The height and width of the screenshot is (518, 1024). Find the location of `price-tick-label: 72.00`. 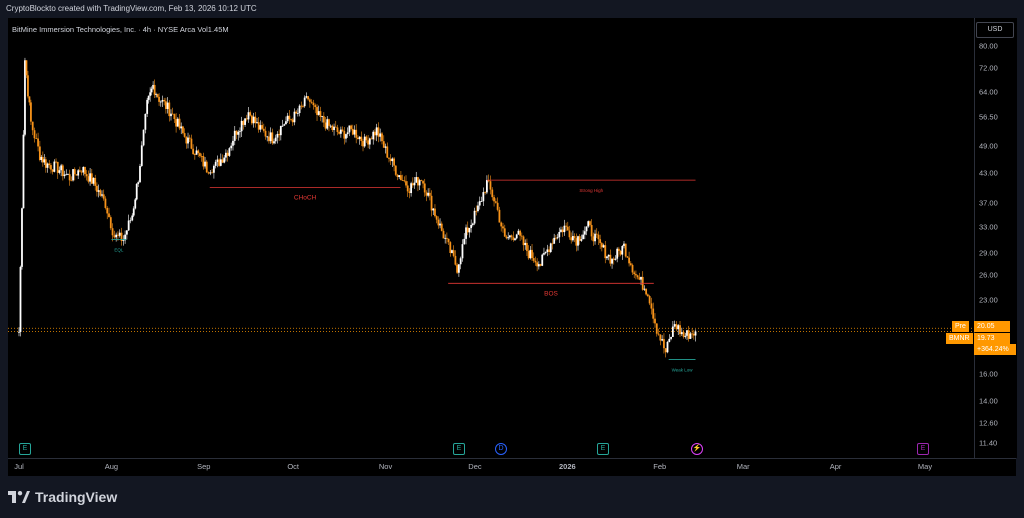

price-tick-label: 72.00 is located at coordinates (988, 68).